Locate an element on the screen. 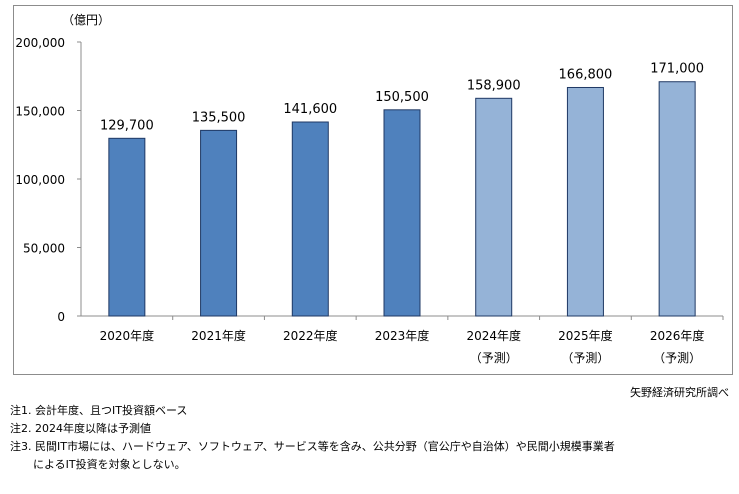 This screenshot has height=494, width=739. y-tick-label: 200,000 is located at coordinates (40, 43).